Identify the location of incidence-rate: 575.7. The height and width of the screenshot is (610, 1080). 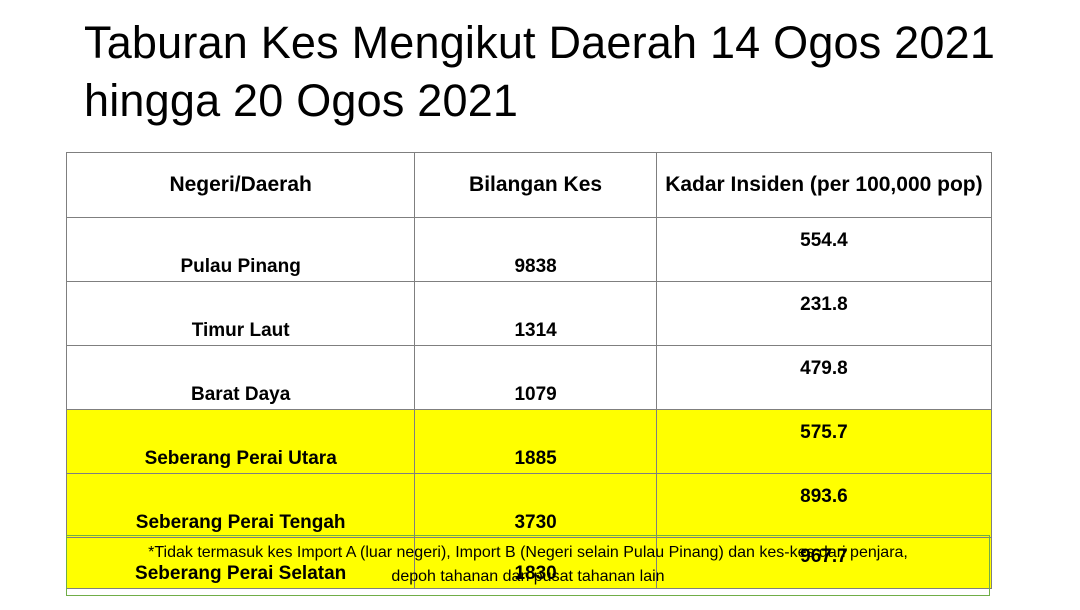
(824, 441).